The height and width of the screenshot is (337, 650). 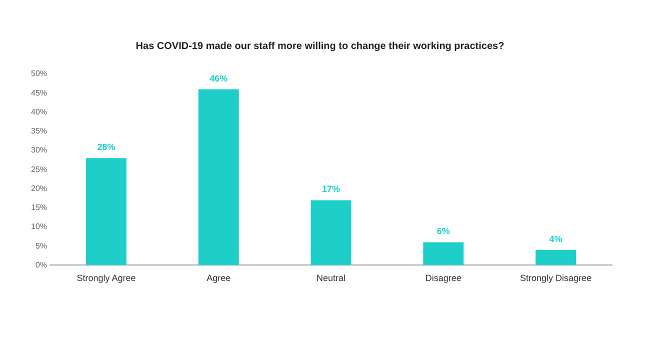 What do you see at coordinates (41, 245) in the screenshot?
I see `y-tick-label: 5%` at bounding box center [41, 245].